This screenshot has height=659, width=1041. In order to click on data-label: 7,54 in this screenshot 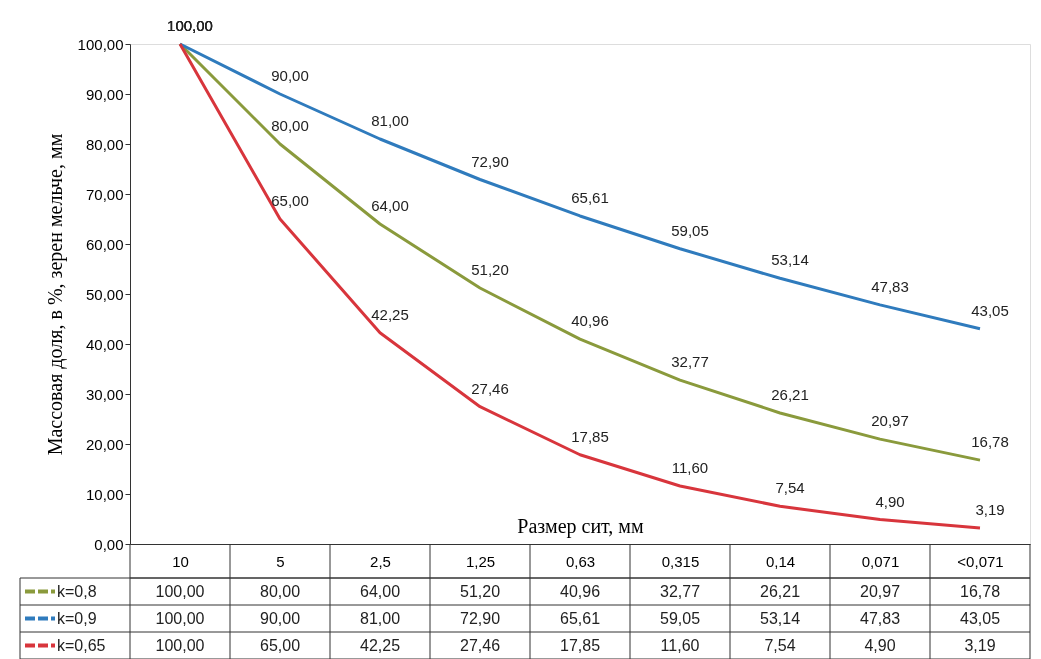, I will do `click(780, 645)`.